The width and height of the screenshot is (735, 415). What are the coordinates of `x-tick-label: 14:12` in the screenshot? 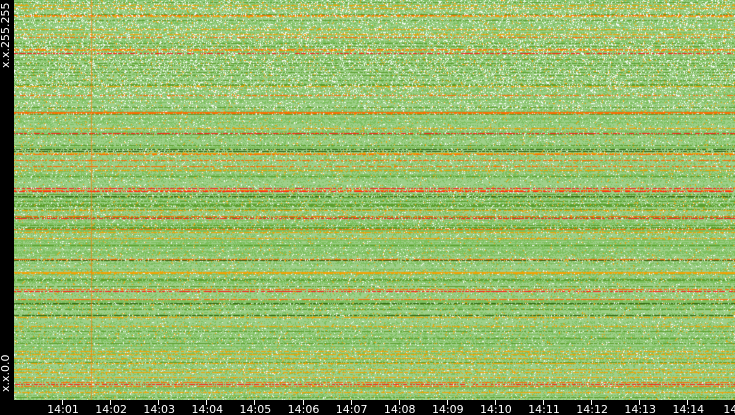 It's located at (592, 409).